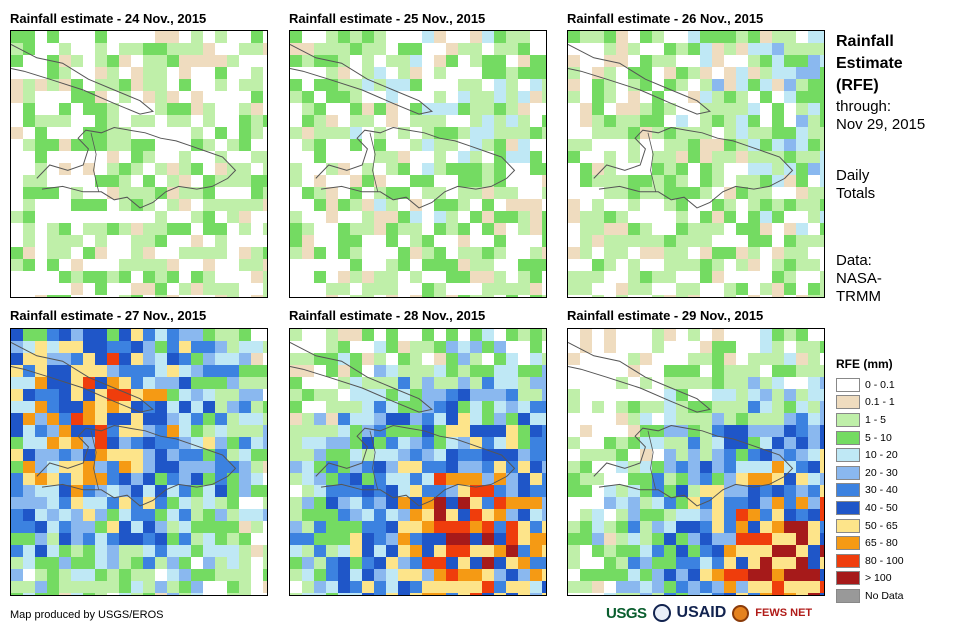  Describe the element at coordinates (881, 525) in the screenshot. I see `legend-label: 50 - 65` at that location.